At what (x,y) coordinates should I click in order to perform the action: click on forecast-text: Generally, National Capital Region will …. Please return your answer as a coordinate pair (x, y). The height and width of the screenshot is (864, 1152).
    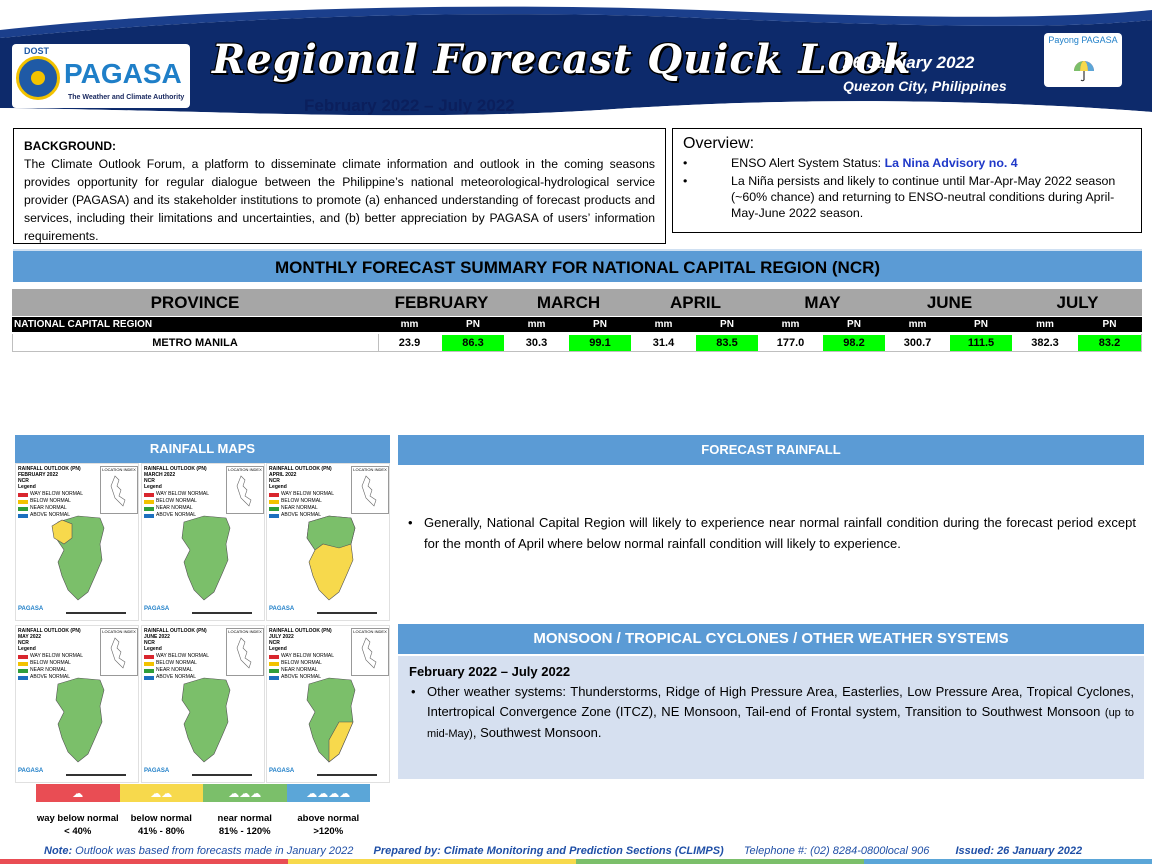
    Looking at the image, I should click on (780, 533).